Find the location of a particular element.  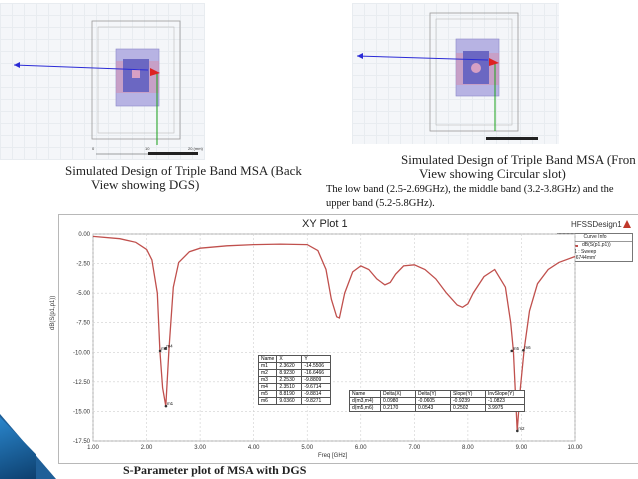

back-view-image: 0 10 20 (mm) is located at coordinates (102, 81).